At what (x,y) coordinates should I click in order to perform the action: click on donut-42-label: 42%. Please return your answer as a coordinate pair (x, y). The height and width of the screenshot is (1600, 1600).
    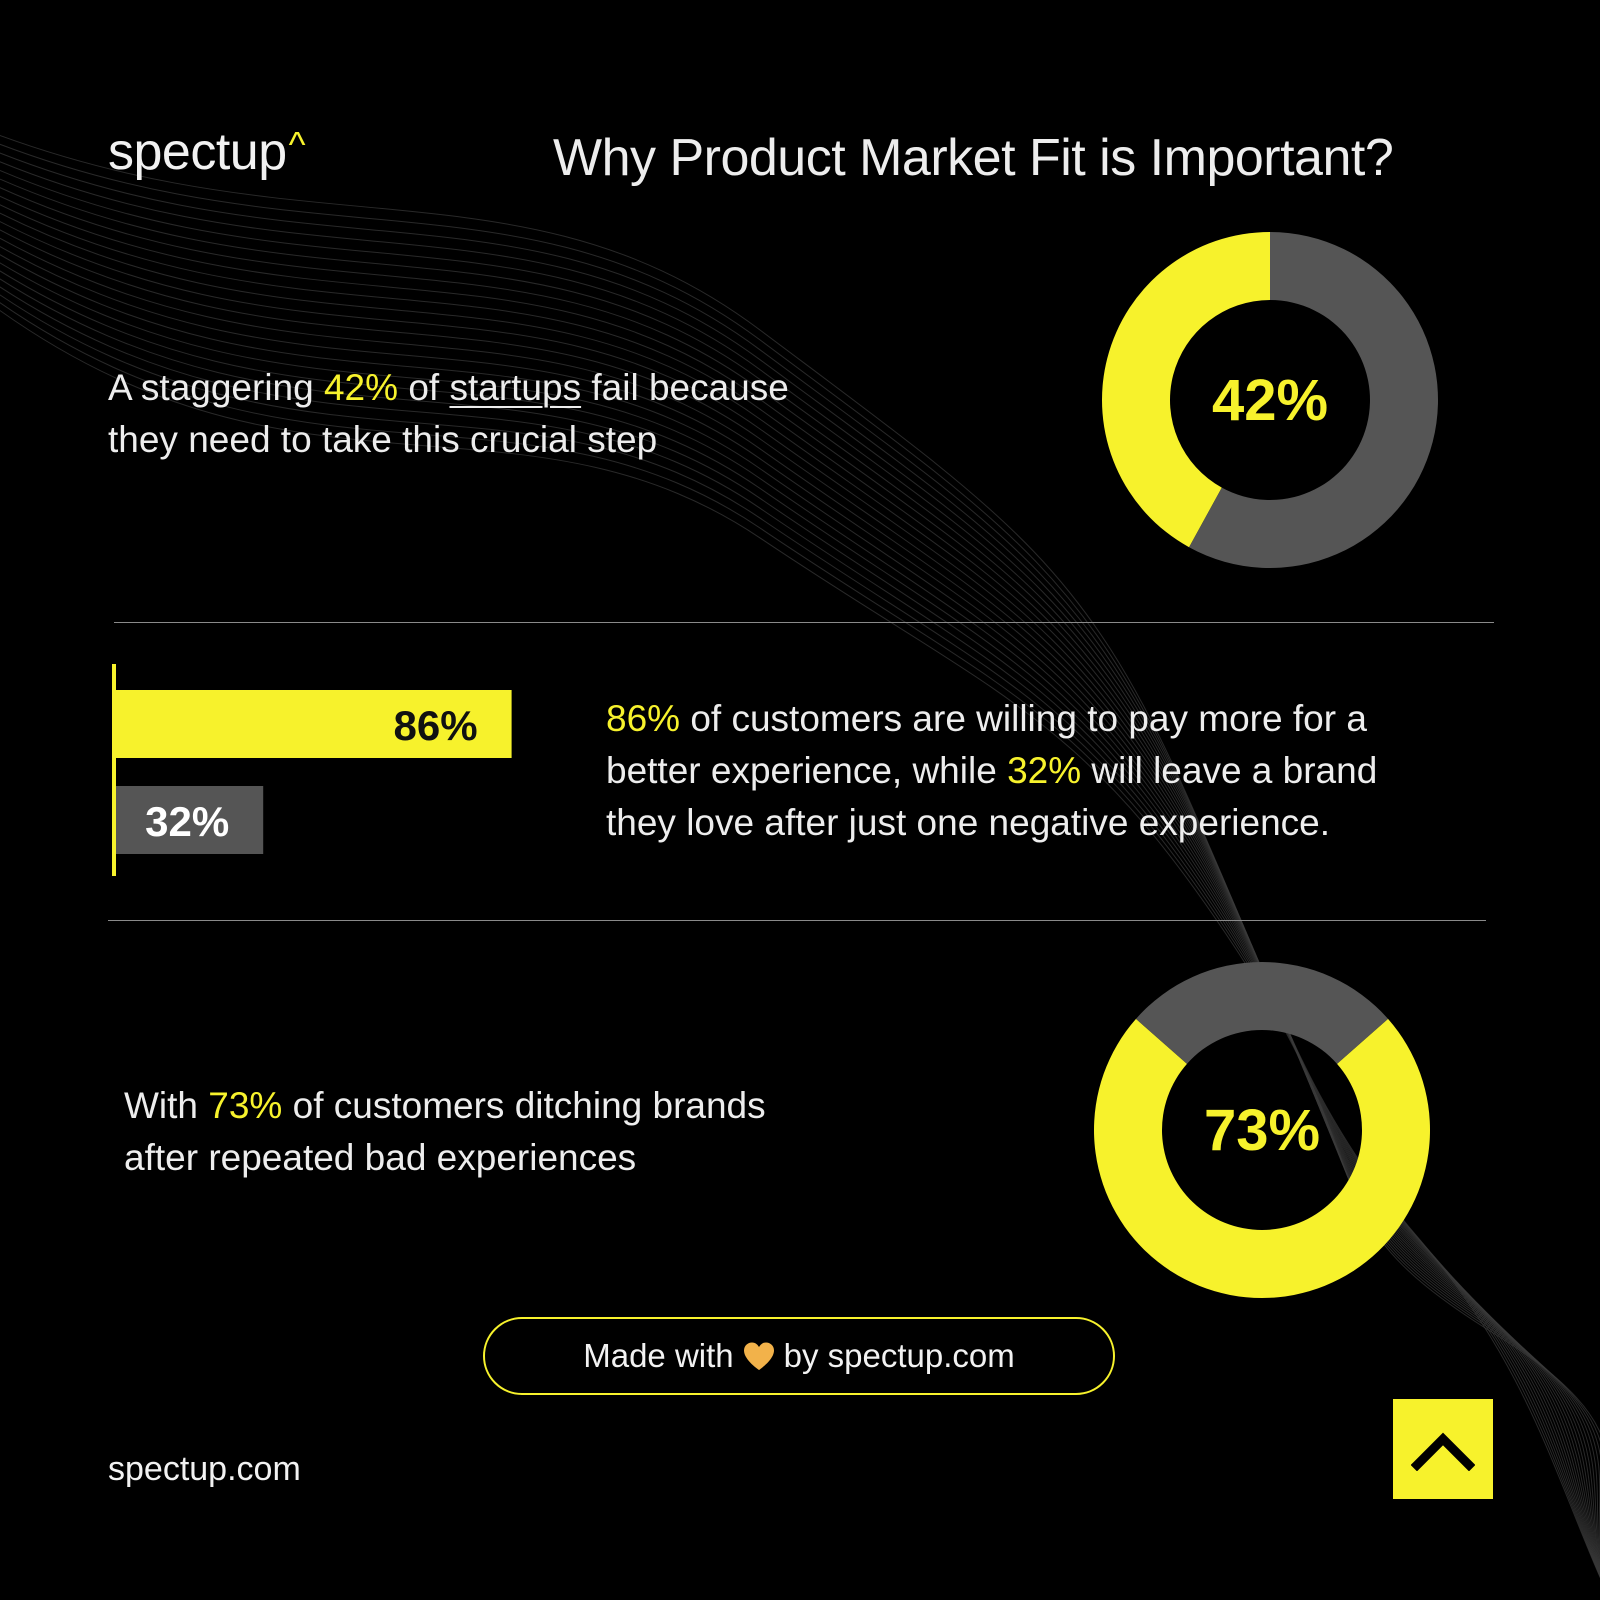
    Looking at the image, I should click on (1270, 400).